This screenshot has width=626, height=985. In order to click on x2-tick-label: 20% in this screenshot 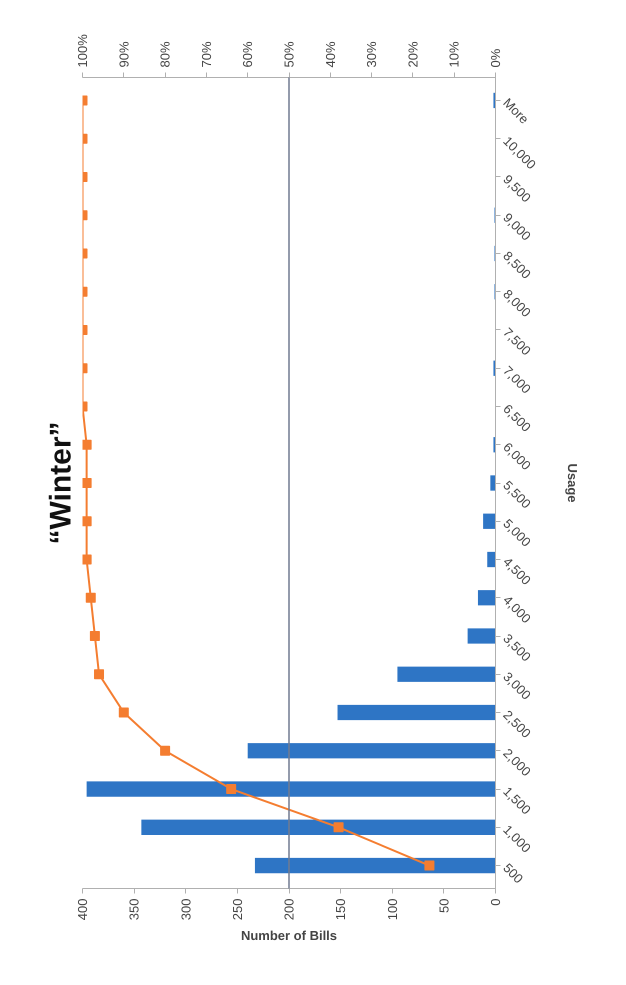, I will do `click(412, 54)`.